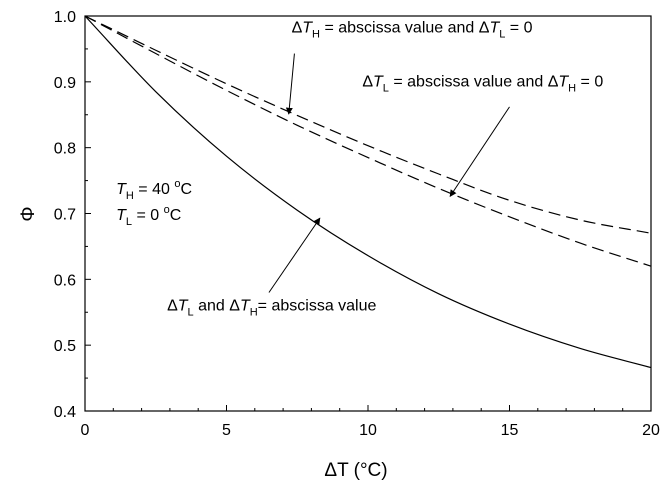 This screenshot has width=662, height=488. What do you see at coordinates (65, 215) in the screenshot?
I see `y-tick-label: 0.7` at bounding box center [65, 215].